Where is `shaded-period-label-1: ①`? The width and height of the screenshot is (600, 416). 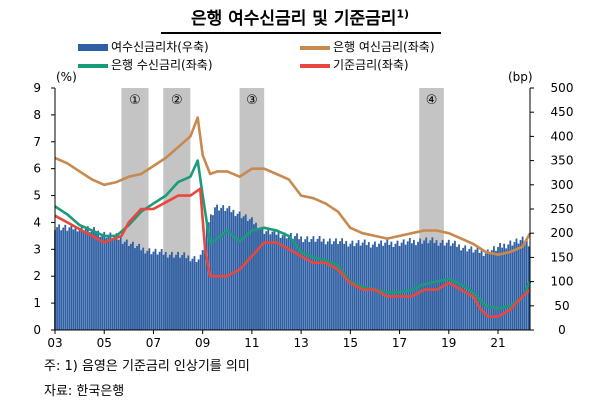
shaded-period-label-1: ① is located at coordinates (135, 100).